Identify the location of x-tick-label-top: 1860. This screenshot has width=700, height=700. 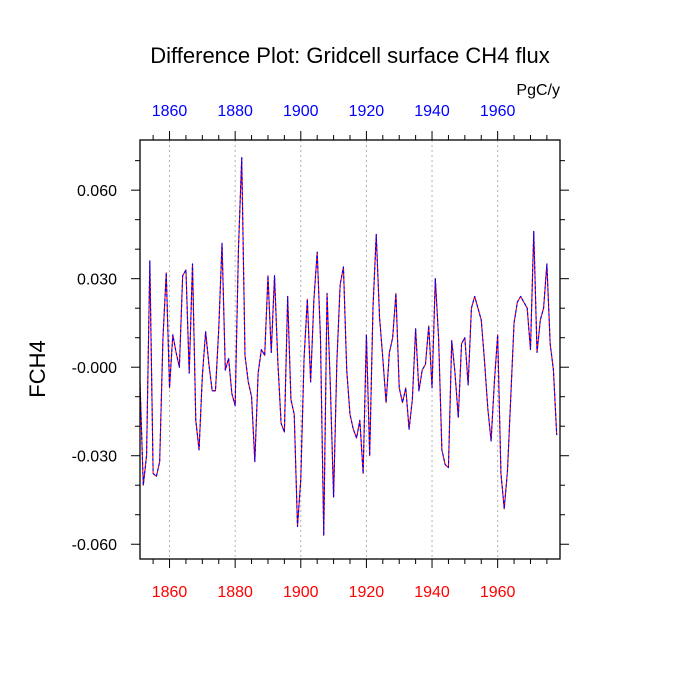
(170, 111).